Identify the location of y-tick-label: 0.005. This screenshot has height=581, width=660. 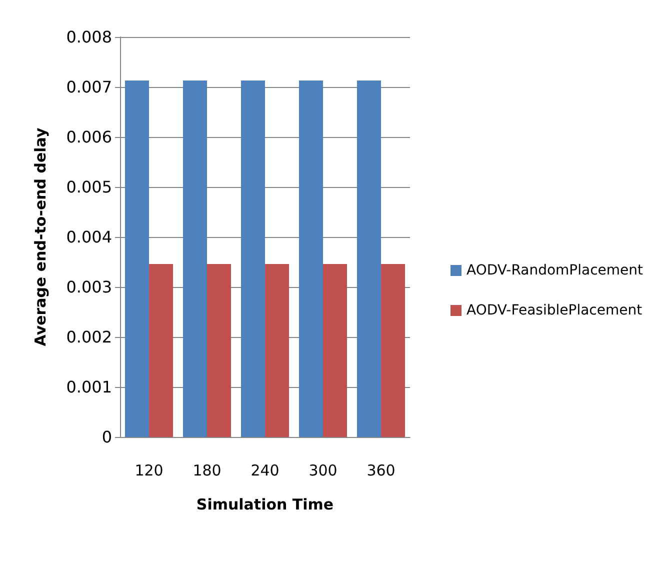
(89, 187).